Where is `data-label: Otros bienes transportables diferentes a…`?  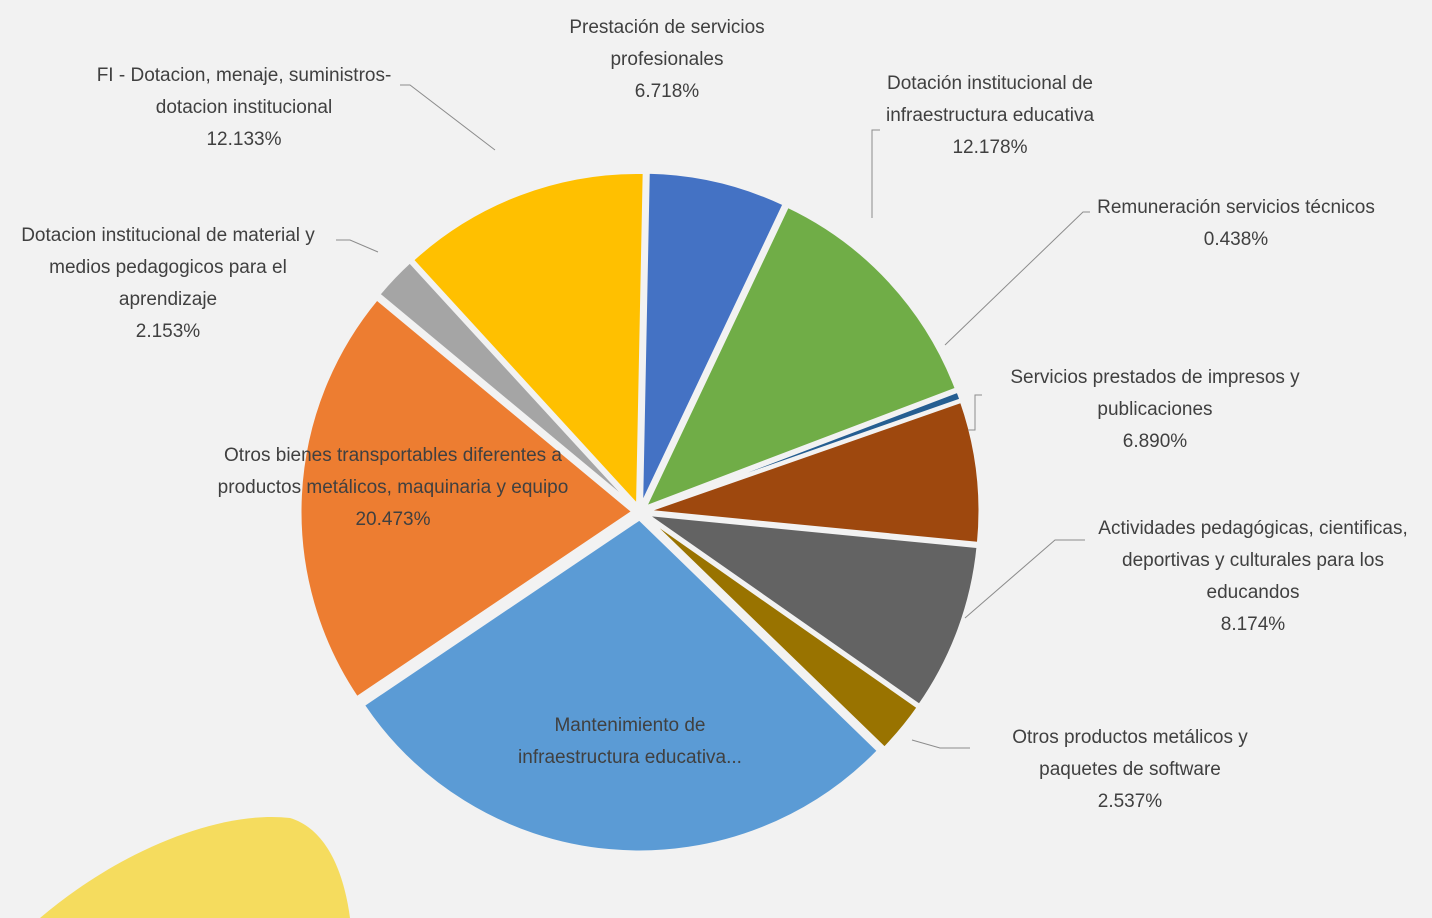 data-label: Otros bienes transportables diferentes a… is located at coordinates (393, 488).